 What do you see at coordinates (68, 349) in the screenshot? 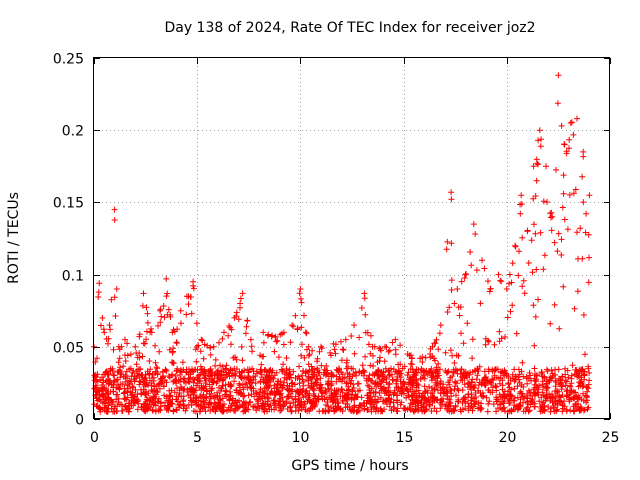
I see `y-tick-label: 0.05` at bounding box center [68, 349].